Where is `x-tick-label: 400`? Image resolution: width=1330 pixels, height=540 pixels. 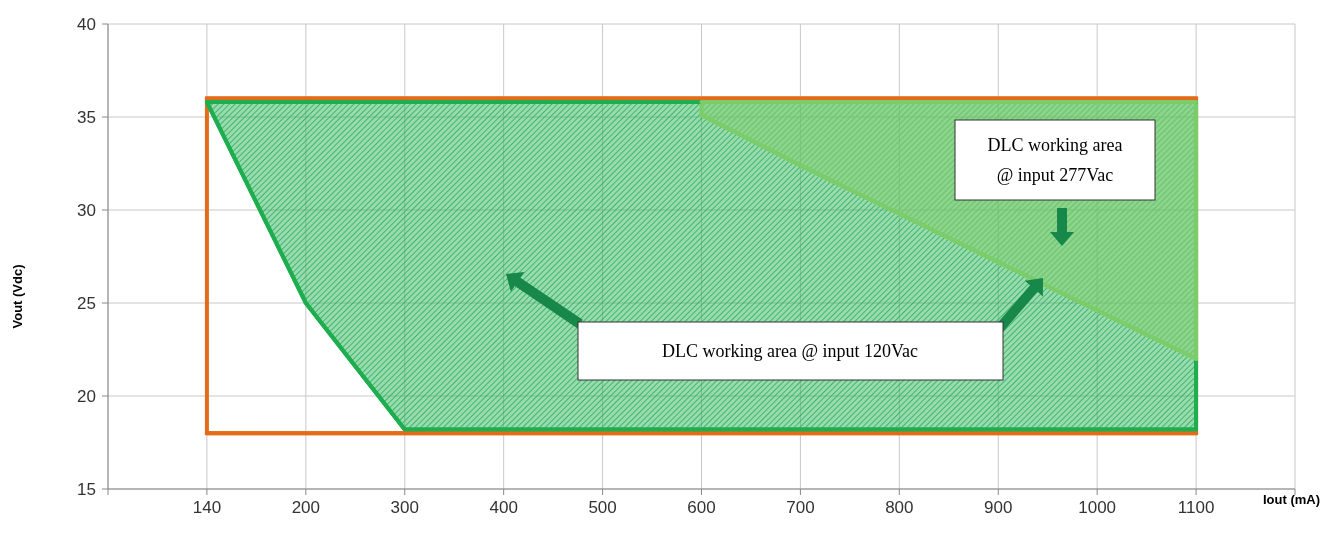
x-tick-label: 400 is located at coordinates (503, 507).